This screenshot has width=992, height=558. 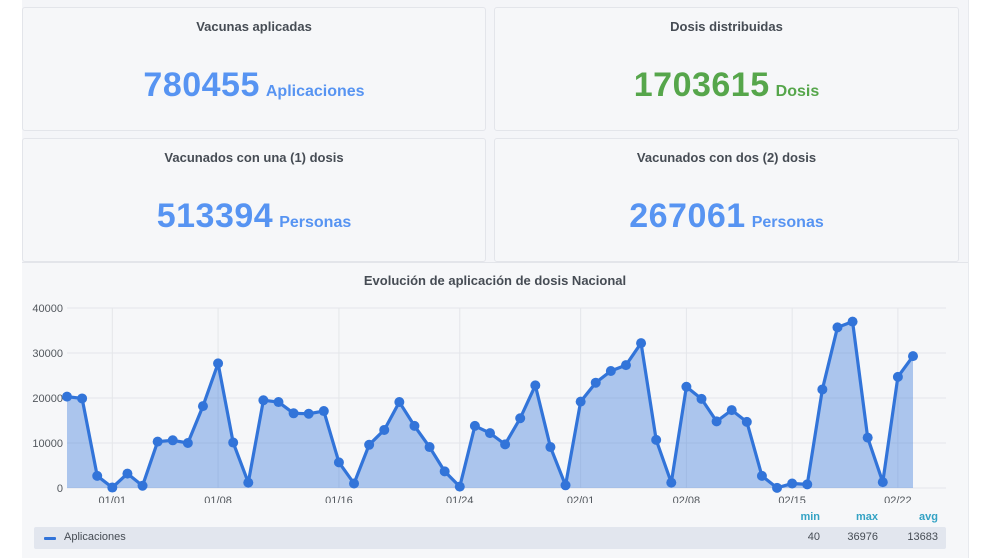 I want to click on y-tick-label: 20000, so click(x=47, y=399).